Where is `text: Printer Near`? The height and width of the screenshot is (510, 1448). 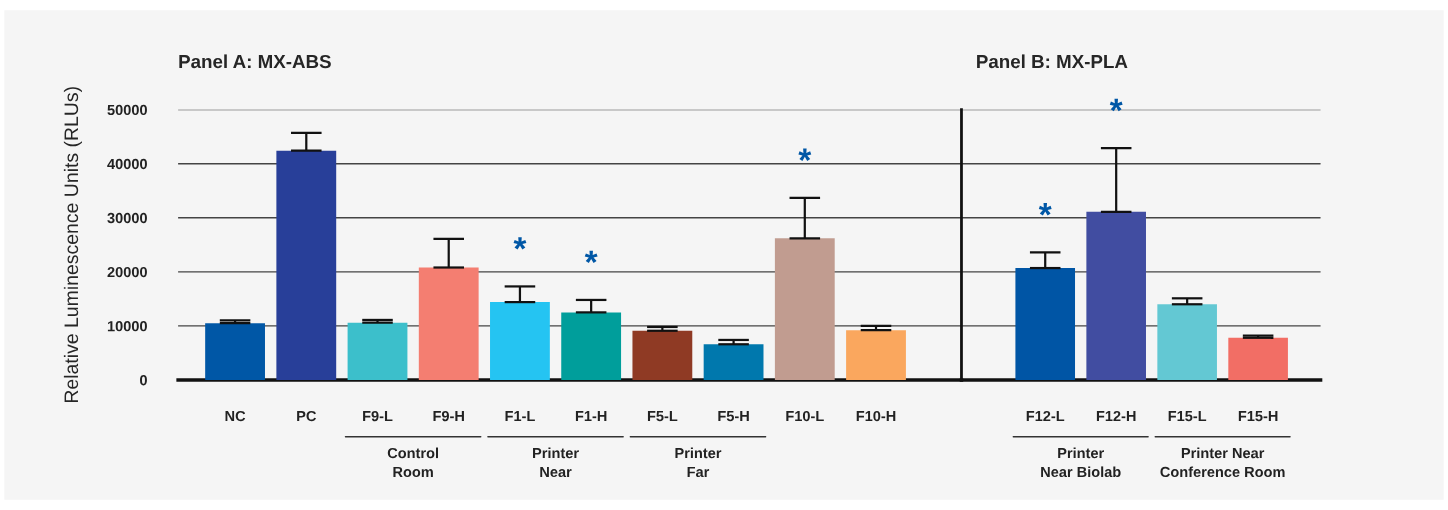 text: Printer Near is located at coordinates (556, 462).